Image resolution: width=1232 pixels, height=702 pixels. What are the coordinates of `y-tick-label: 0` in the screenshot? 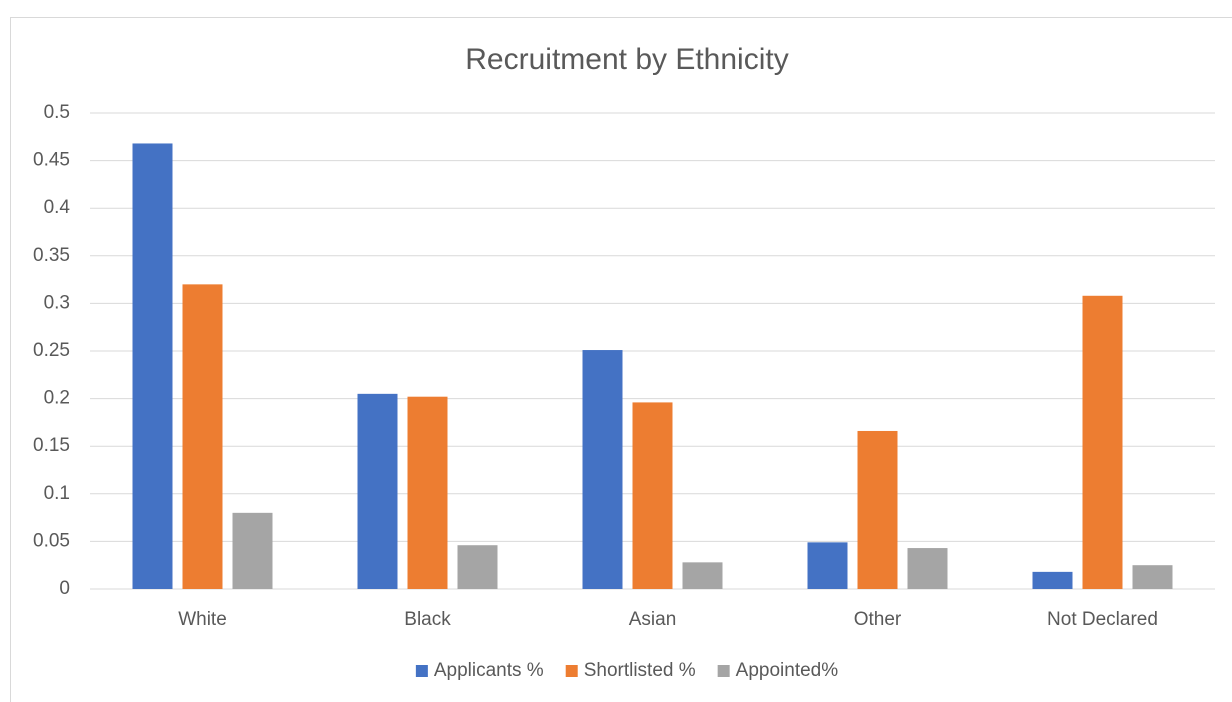 It's located at (64, 588).